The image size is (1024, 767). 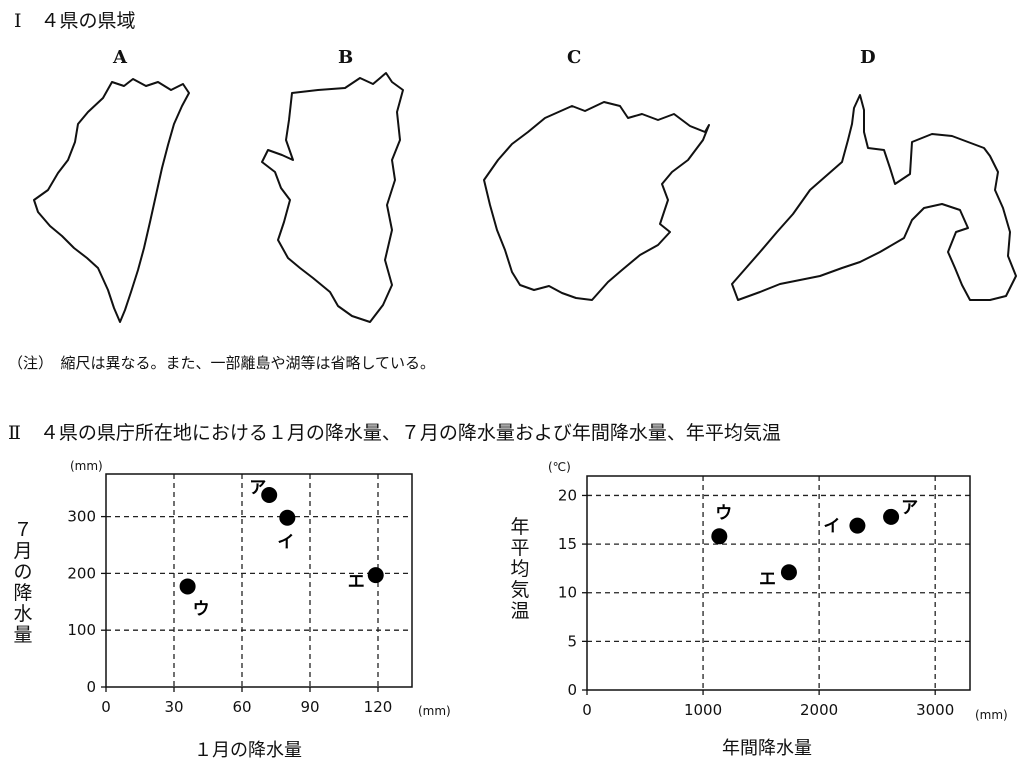 I want to click on chart1-xtick-label: 90, so click(x=309, y=707).